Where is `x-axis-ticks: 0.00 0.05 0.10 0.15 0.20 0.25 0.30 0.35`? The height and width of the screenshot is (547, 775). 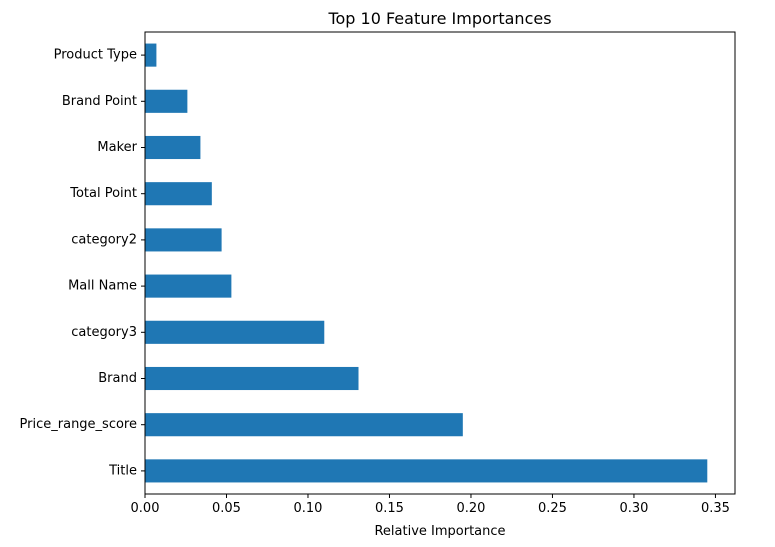 x-axis-ticks: 0.00 0.05 0.10 0.15 0.20 0.25 0.30 0.35 is located at coordinates (430, 505).